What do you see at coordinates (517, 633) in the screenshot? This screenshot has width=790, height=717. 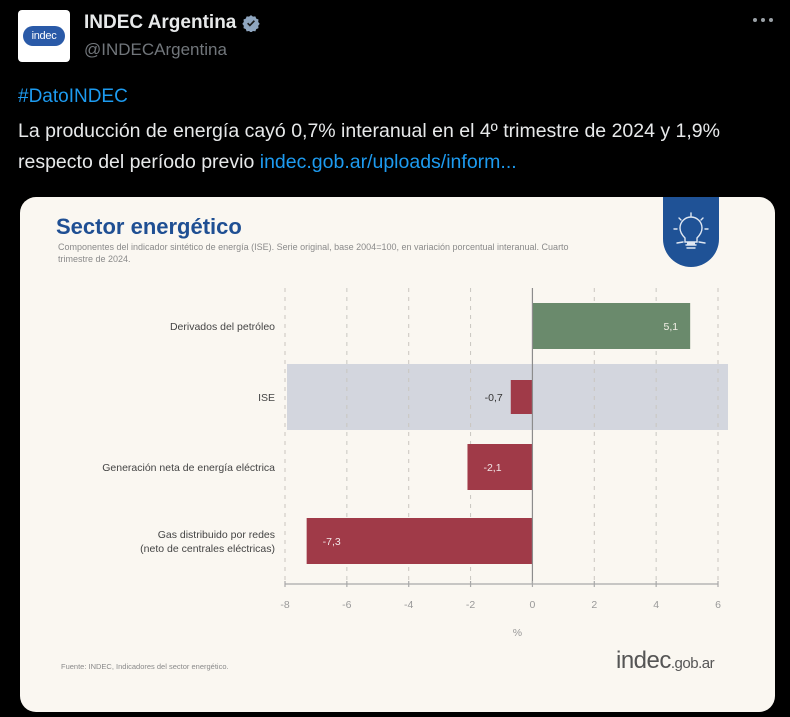 I see `x-axis-label: %` at bounding box center [517, 633].